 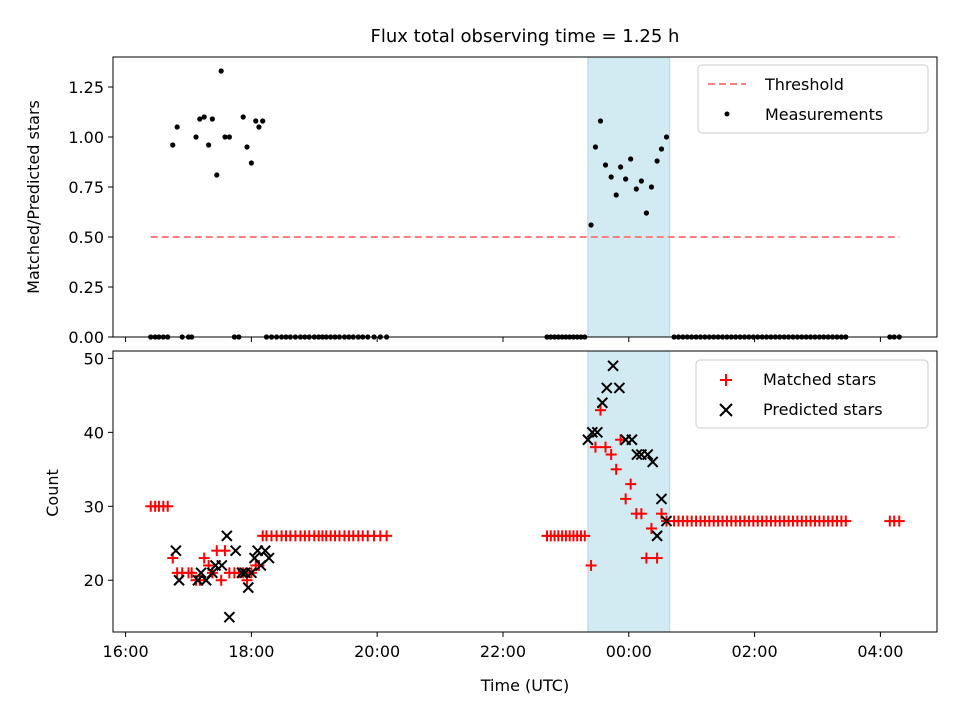 I want to click on bottom-y-axis-ticks: 20 30 40 50, so click(x=98, y=469).